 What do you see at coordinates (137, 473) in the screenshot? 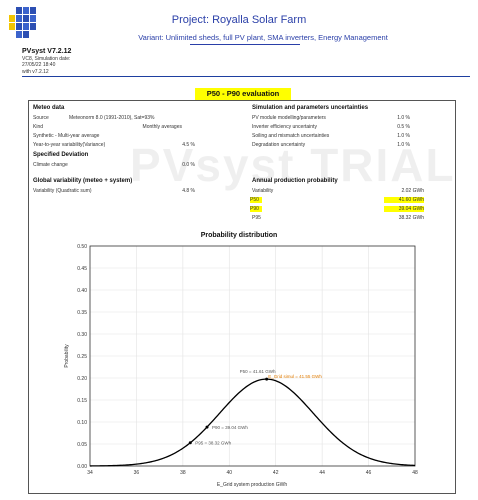
I see `x-tick-label: 36` at bounding box center [137, 473].